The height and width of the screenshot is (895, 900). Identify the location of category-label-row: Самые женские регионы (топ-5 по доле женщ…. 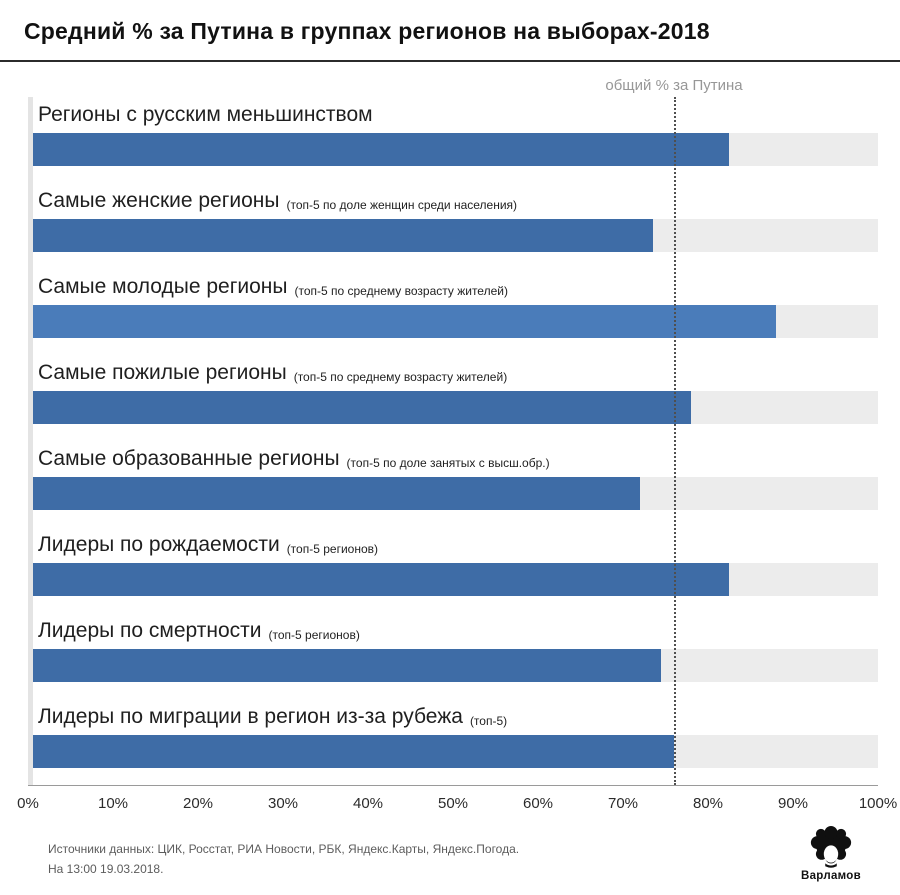
(453, 201).